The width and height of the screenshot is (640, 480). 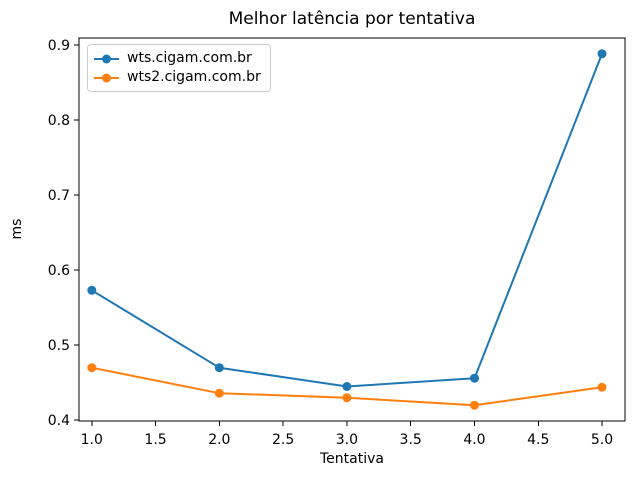 What do you see at coordinates (92, 440) in the screenshot?
I see `x-tick-label: 1.0` at bounding box center [92, 440].